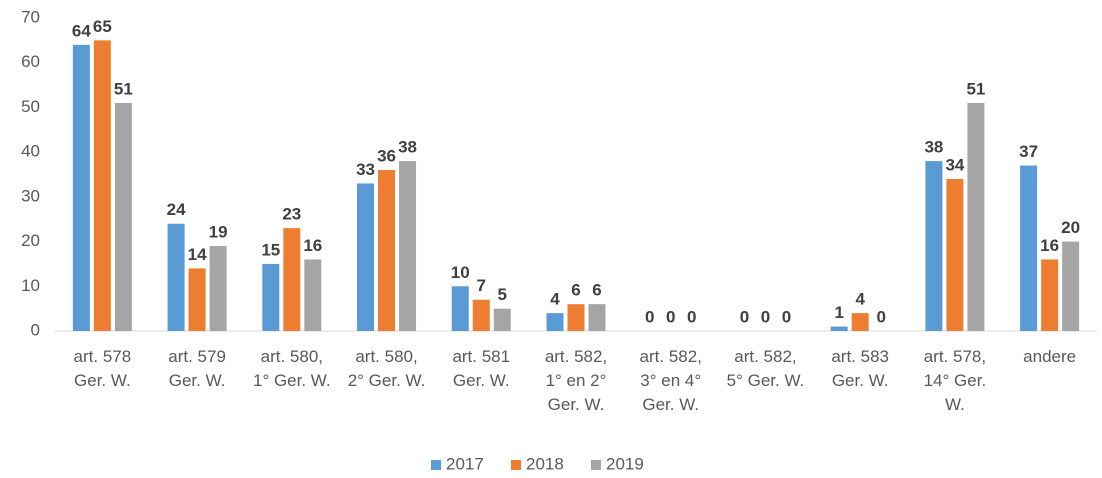 The width and height of the screenshot is (1102, 478). I want to click on x-tick-label: art. 578, 14° Ger. W., so click(955, 380).